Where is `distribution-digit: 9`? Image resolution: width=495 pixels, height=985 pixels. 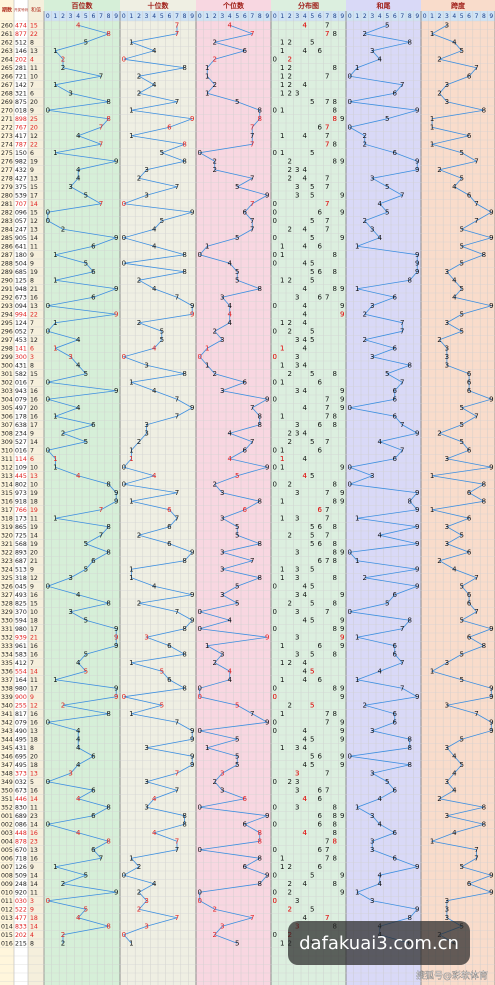
distribution-digit: 9 is located at coordinates (342, 756).